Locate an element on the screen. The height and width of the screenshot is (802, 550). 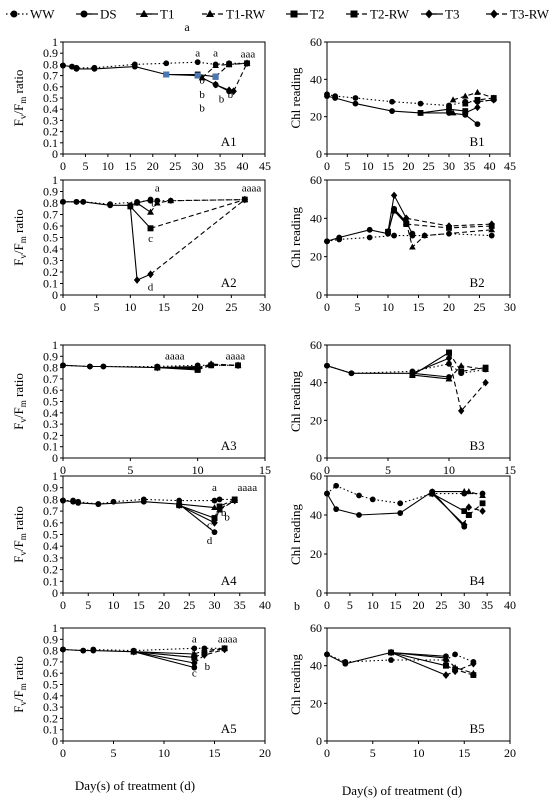
y-tick-label: 0.9 is located at coordinates (50, 356).